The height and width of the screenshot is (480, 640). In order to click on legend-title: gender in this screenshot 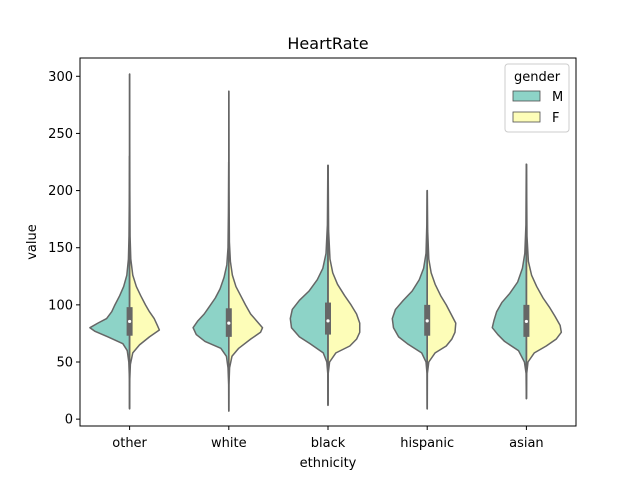, I will do `click(537, 77)`.